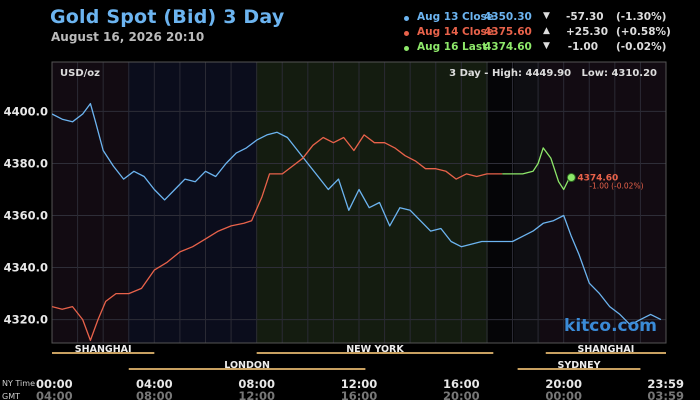 This screenshot has height=400, width=700. I want to click on y-tick-label: 4360.0, so click(26, 216).